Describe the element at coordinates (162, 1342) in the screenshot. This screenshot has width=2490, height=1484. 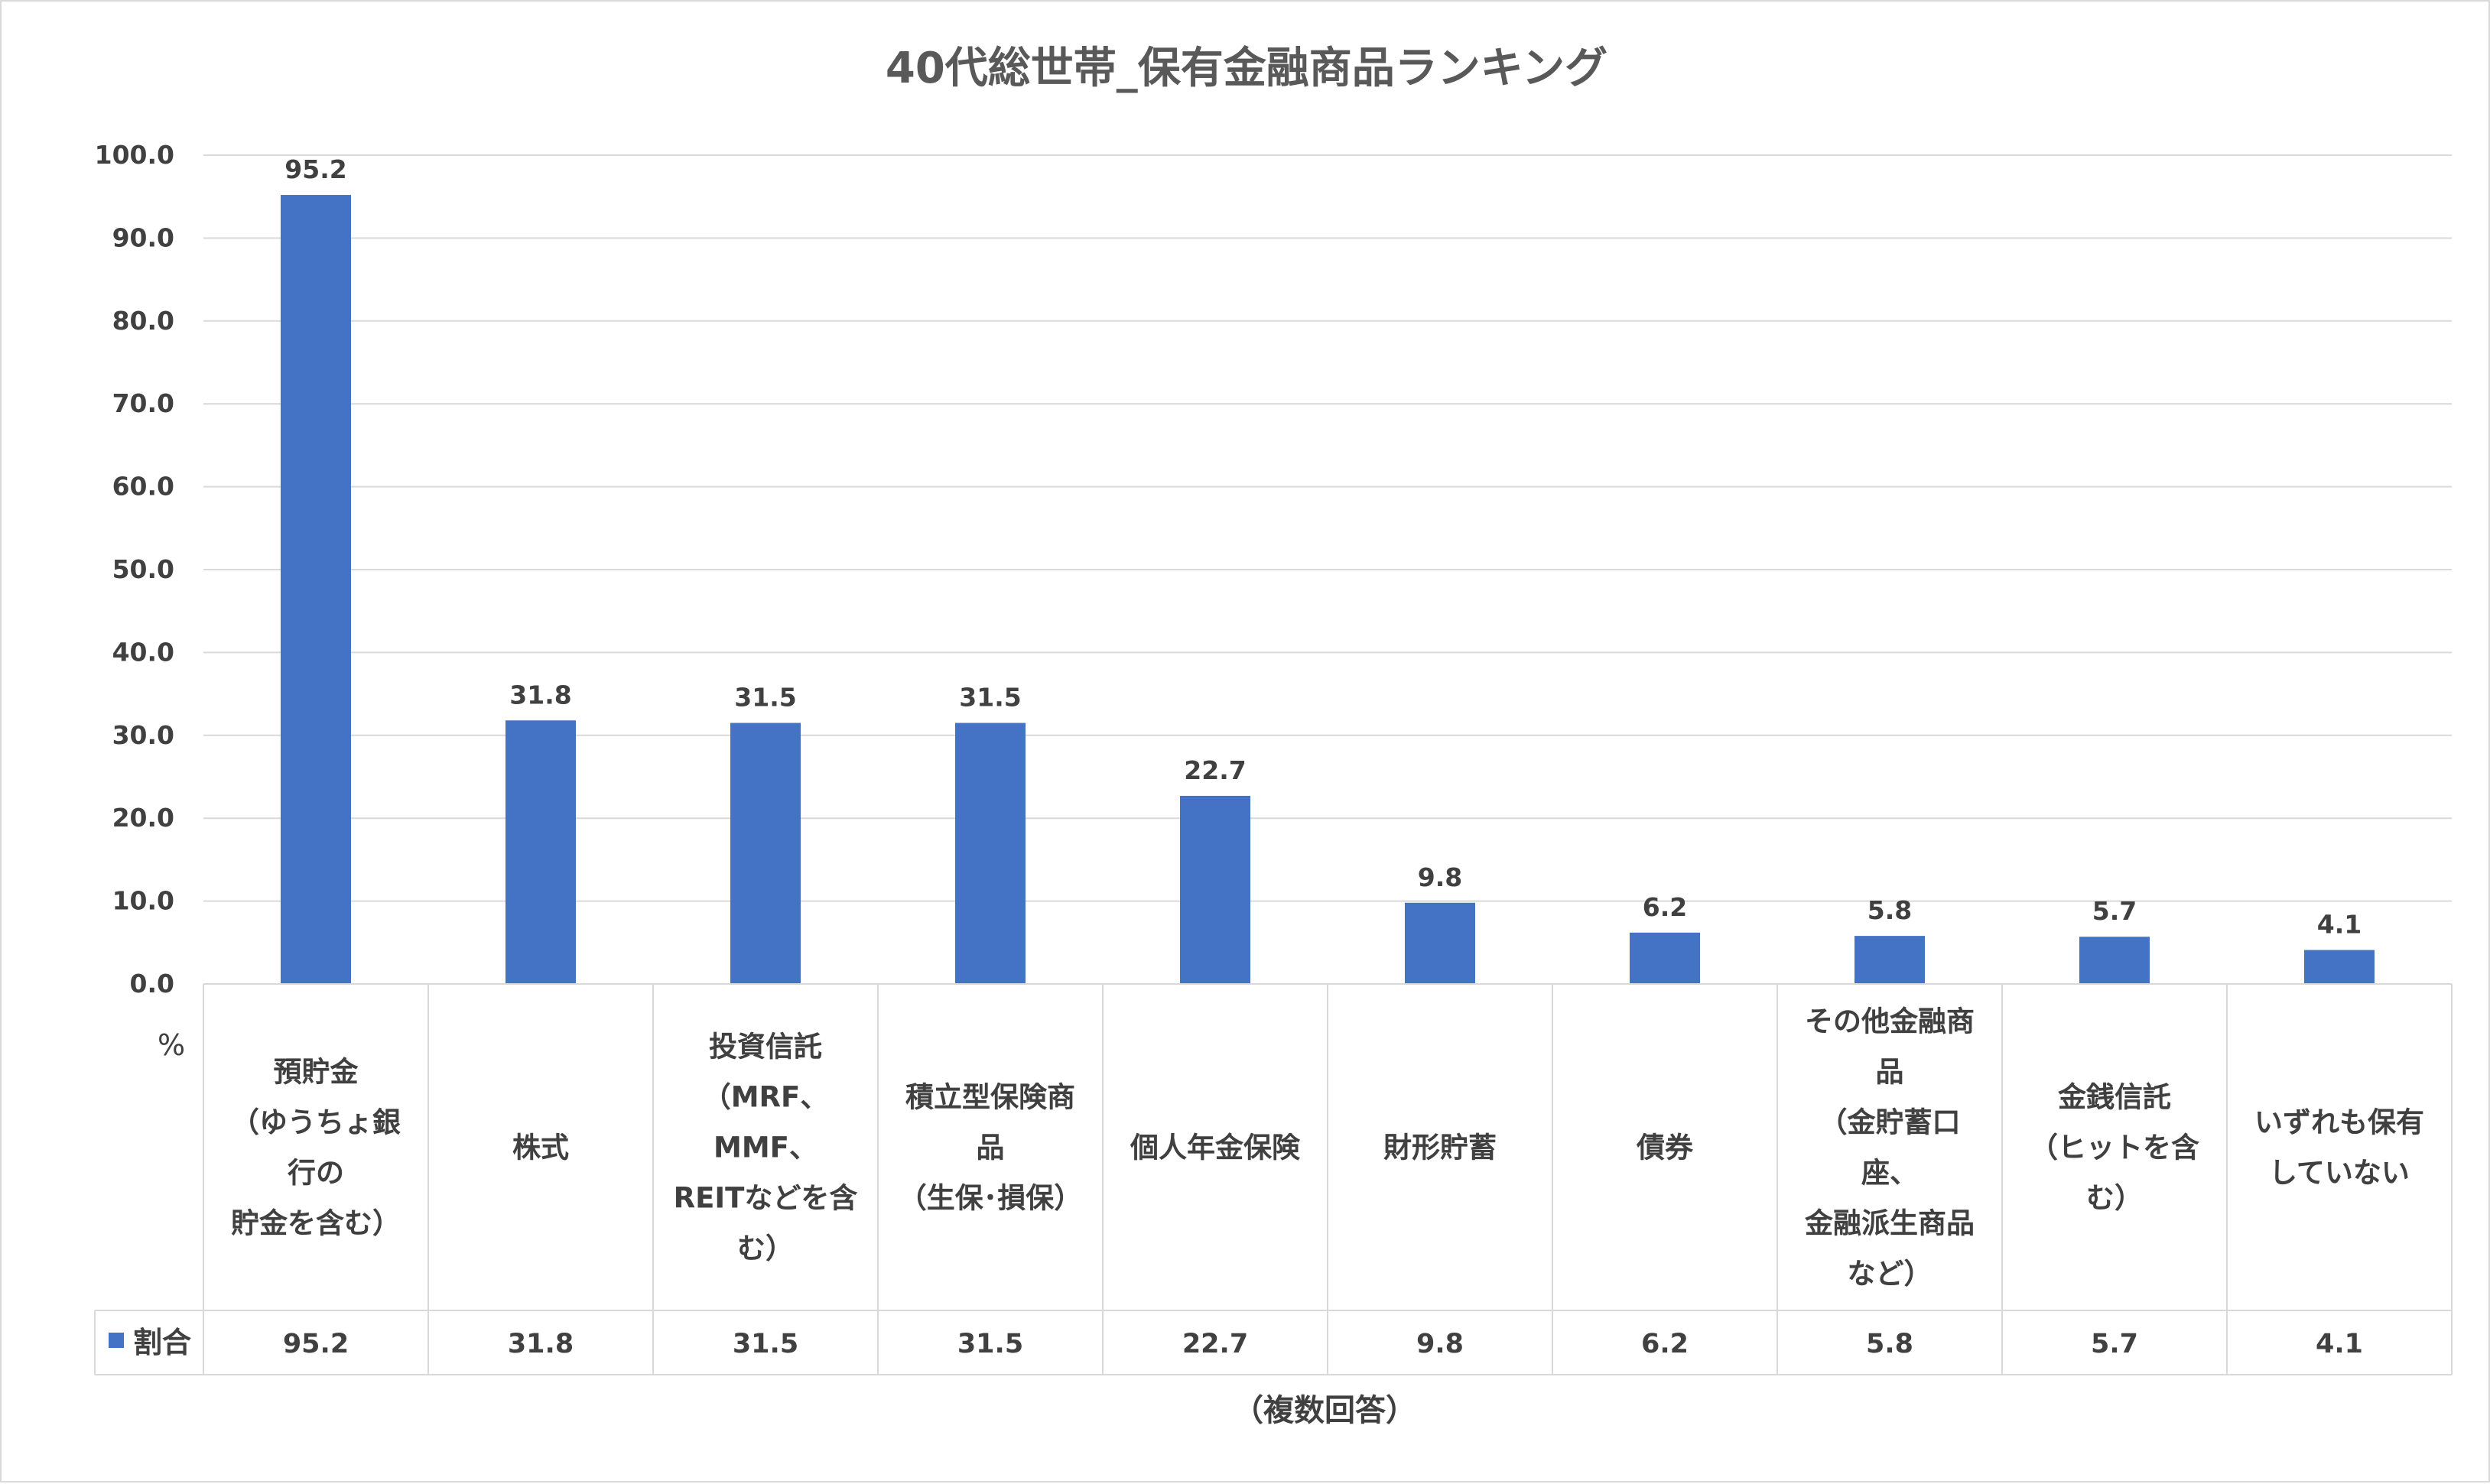
I see `legend-label: 割合` at that location.